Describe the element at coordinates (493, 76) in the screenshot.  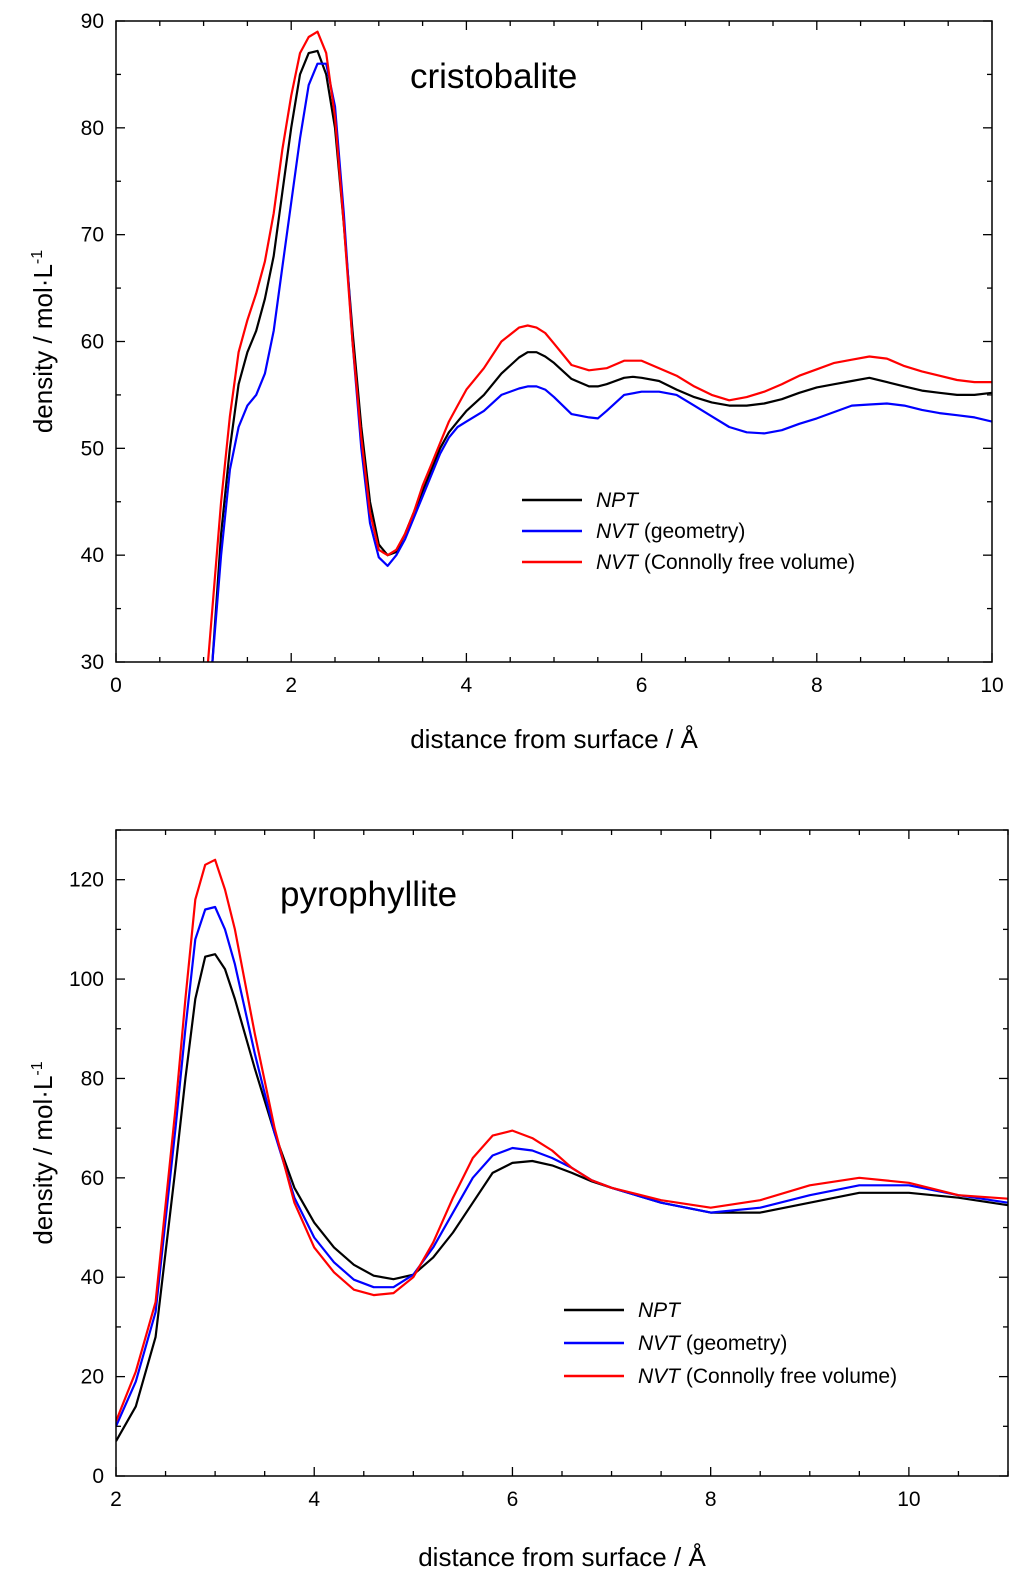
I see `chart-title: cristobalite` at that location.